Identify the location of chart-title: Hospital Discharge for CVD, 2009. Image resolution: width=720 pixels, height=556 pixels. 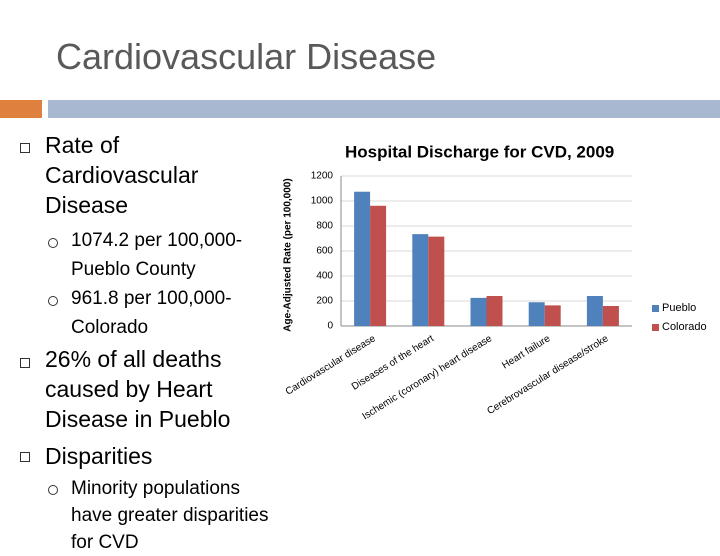
(479, 151).